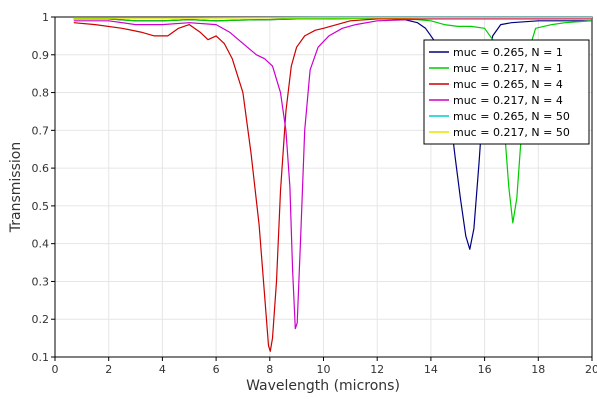 Image resolution: width=597 pixels, height=399 pixels. I want to click on y-tick-label: 0.6, so click(41, 168).